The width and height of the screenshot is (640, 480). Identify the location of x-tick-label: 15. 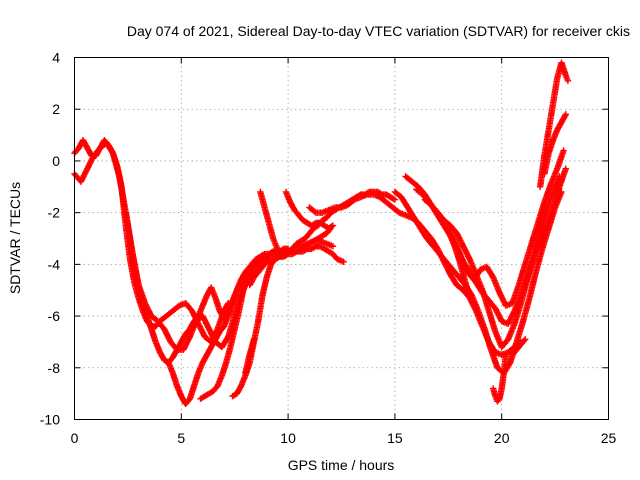
(395, 438).